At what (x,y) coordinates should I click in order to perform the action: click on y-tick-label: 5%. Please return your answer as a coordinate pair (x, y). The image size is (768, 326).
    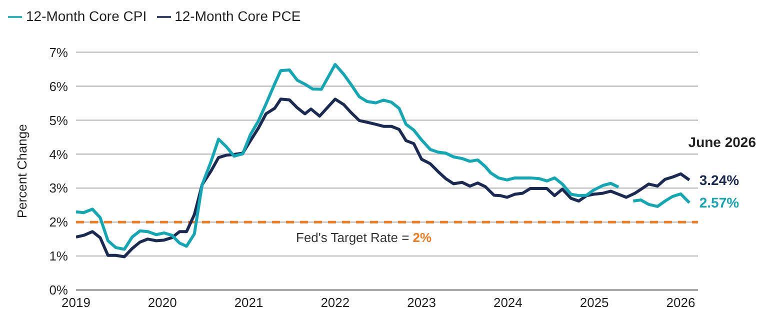
    Looking at the image, I should click on (58, 120).